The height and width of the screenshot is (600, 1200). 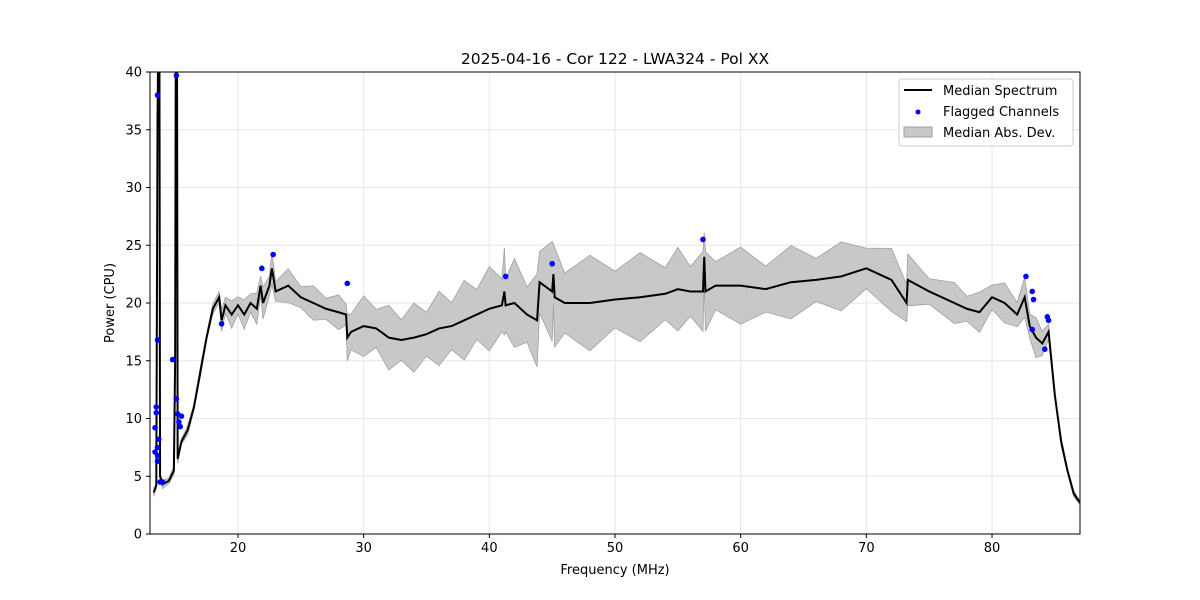 I want to click on legend-band-swatch, so click(x=918, y=132).